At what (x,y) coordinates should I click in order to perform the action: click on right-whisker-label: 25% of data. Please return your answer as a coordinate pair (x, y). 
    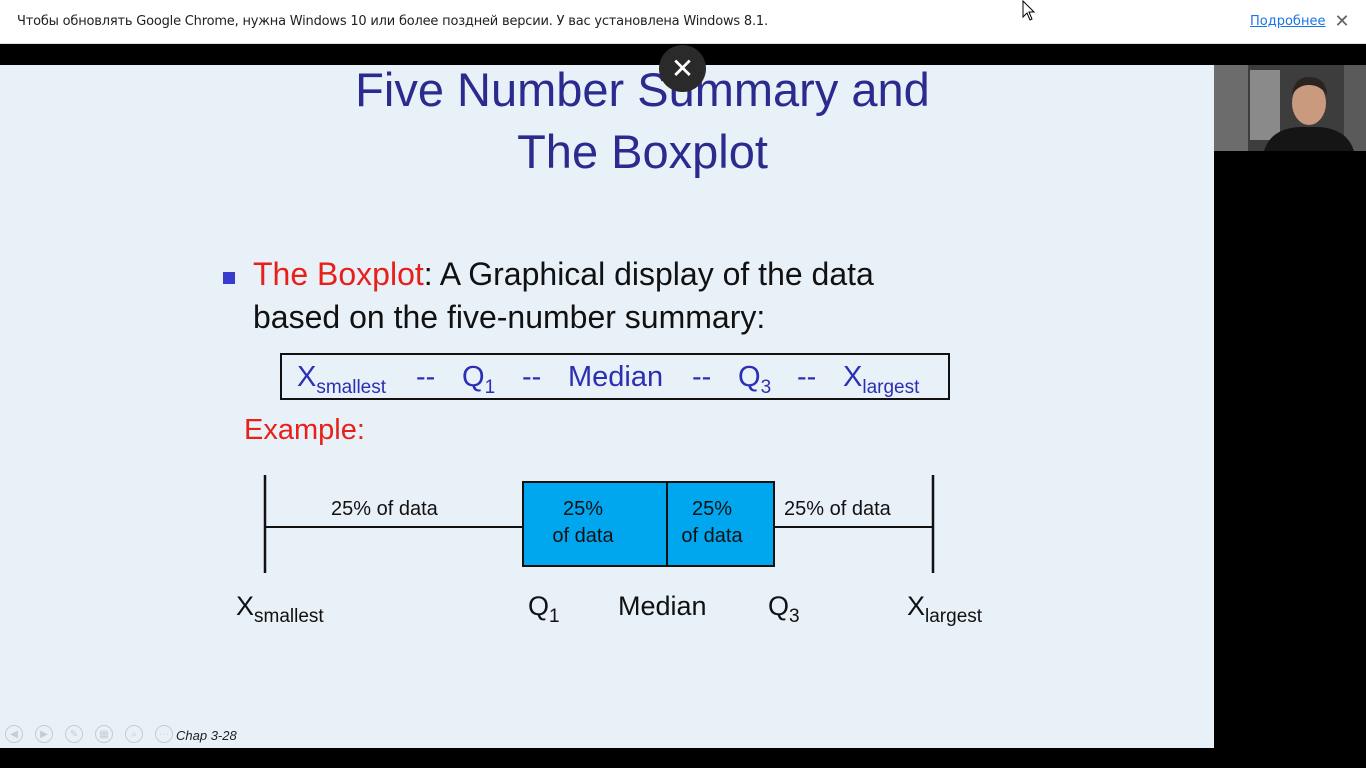
    Looking at the image, I should click on (837, 509).